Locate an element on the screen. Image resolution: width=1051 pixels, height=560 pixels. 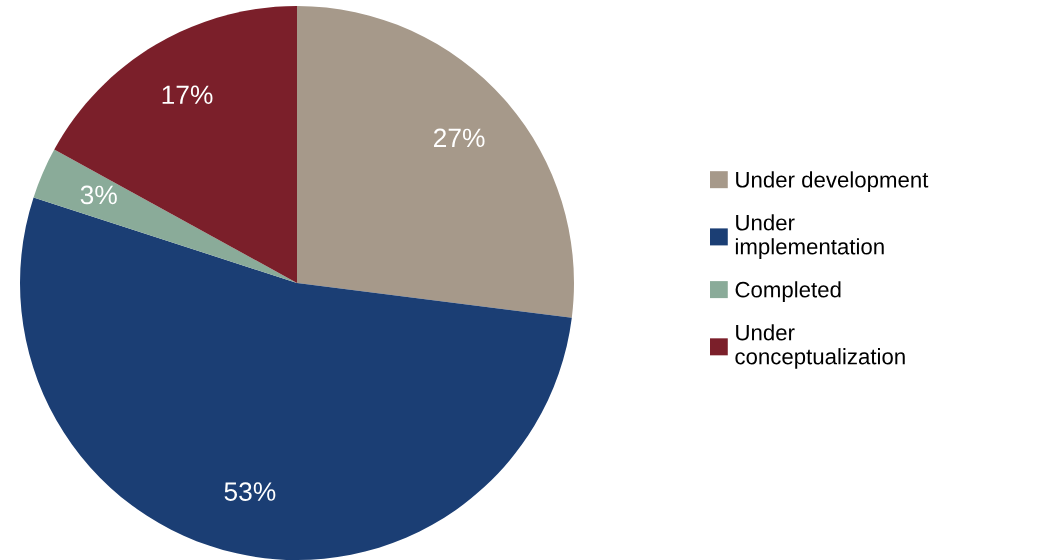
legend-label: Completed is located at coordinates (788, 291).